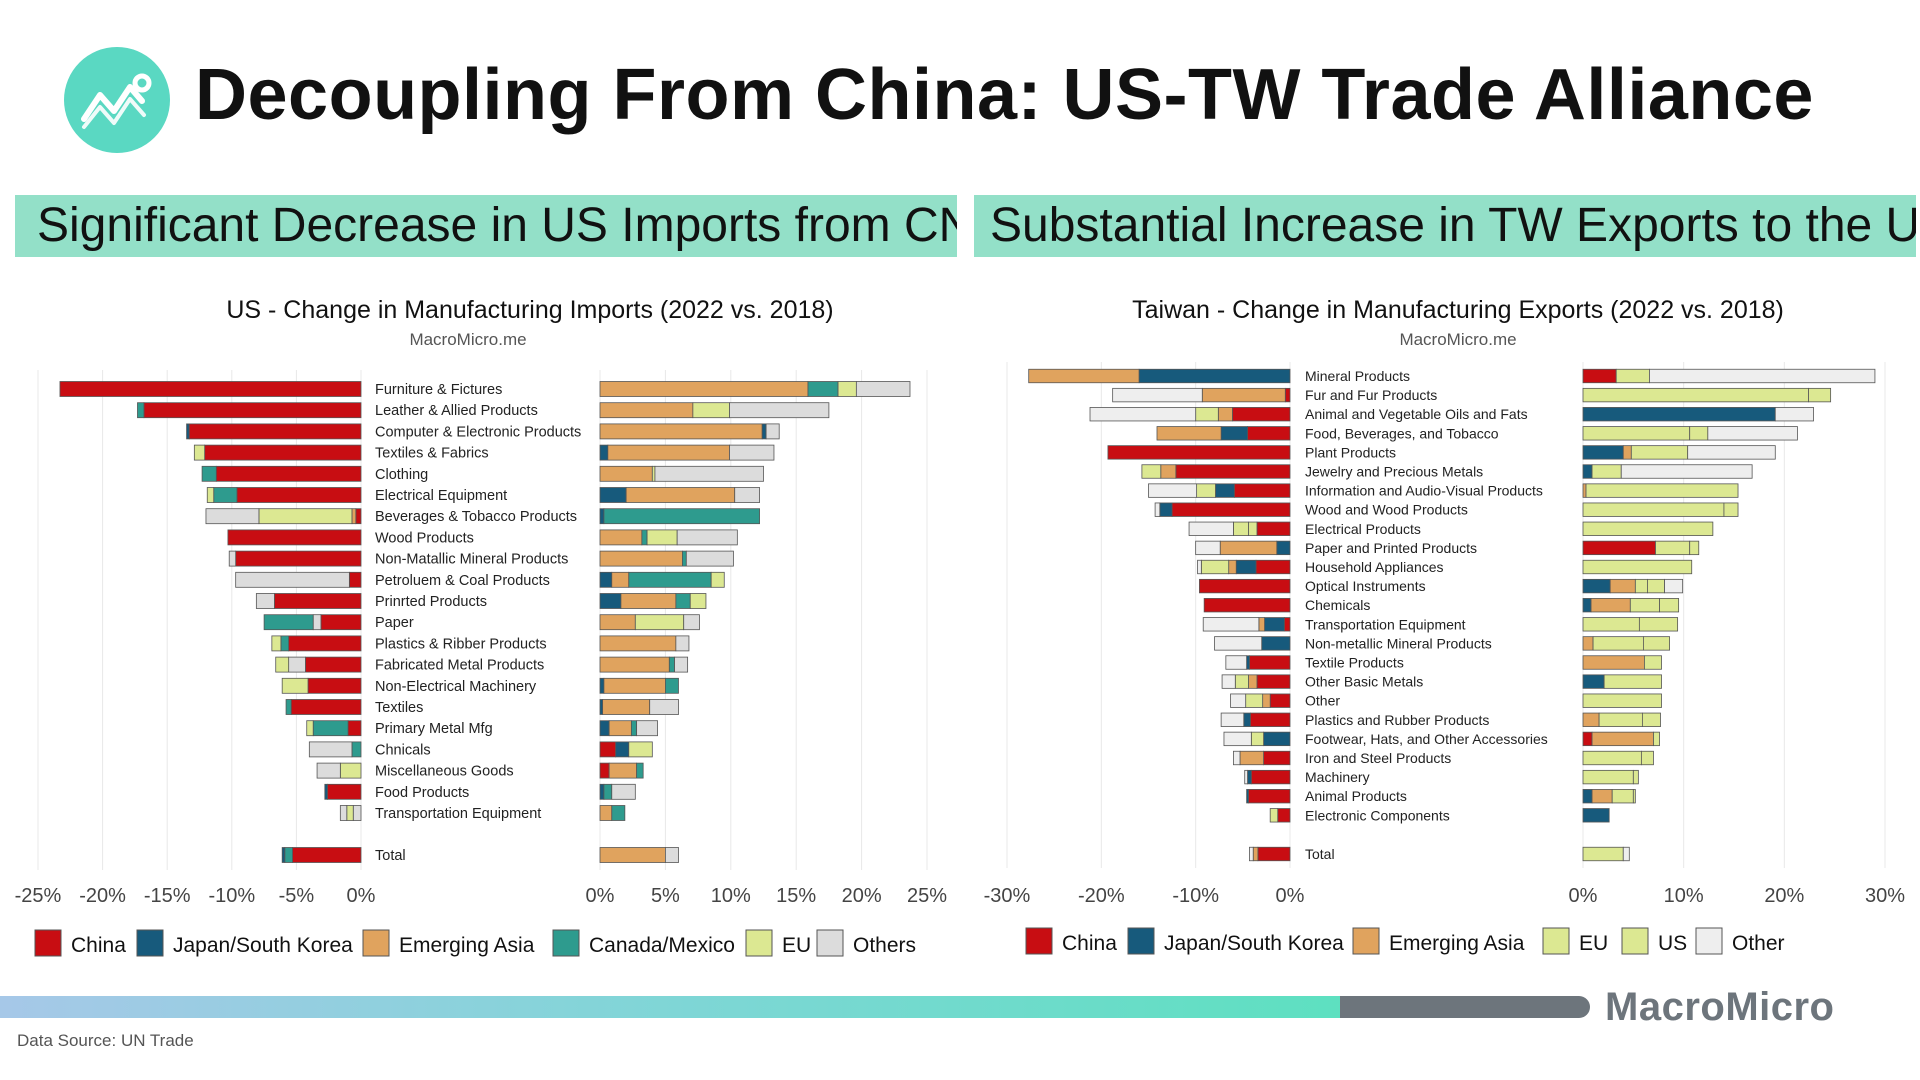 This screenshot has height=1080, width=1920. What do you see at coordinates (438, 390) in the screenshot?
I see `category-label: Furniture & Fictures` at bounding box center [438, 390].